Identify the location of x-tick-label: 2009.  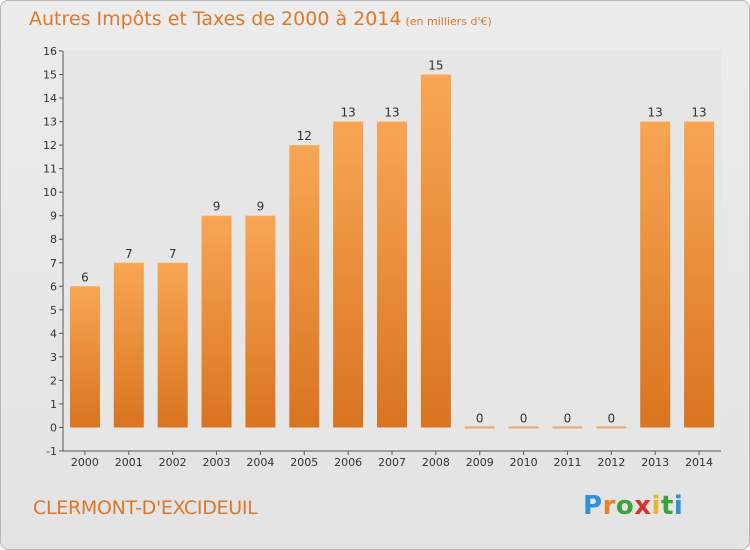
(480, 462).